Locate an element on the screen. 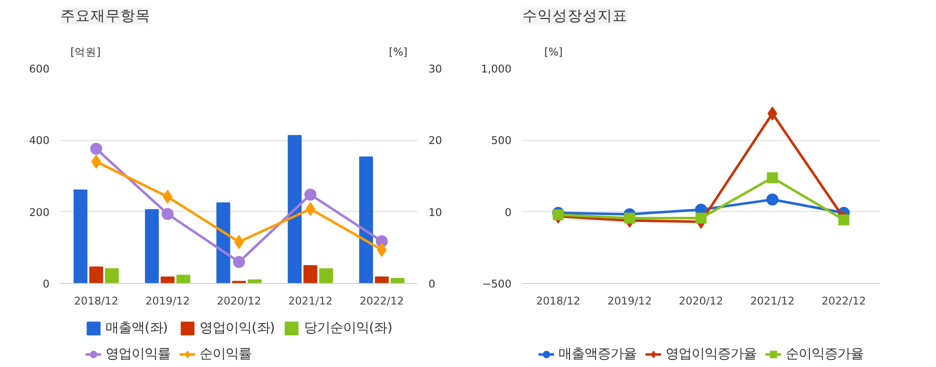 Image resolution: width=936 pixels, height=367 pixels. y-tick-label: 500 is located at coordinates (501, 141).